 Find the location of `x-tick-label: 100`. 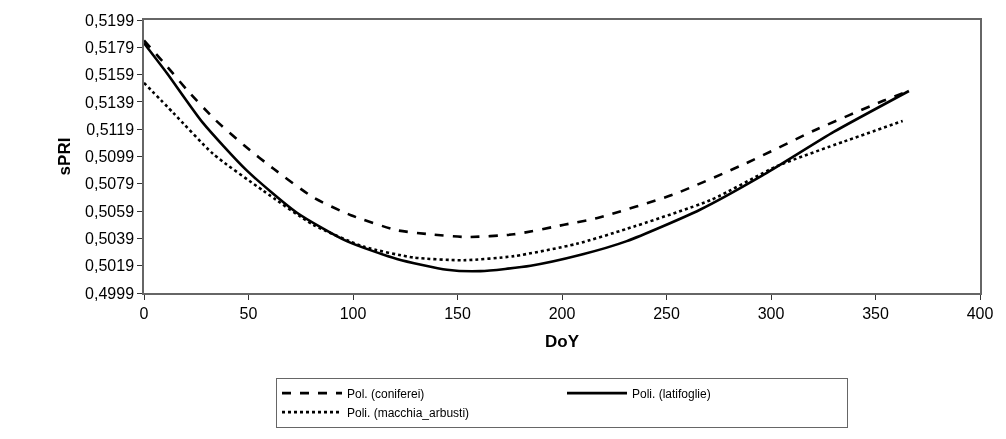

x-tick-label: 100 is located at coordinates (353, 313).